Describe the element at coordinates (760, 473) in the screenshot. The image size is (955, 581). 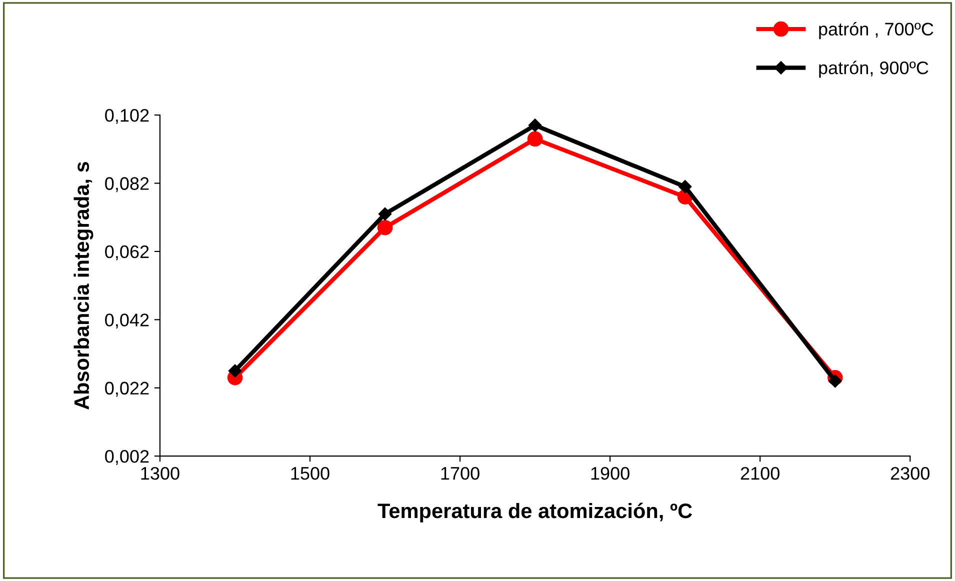
I see `x-tick-label: 2100` at that location.